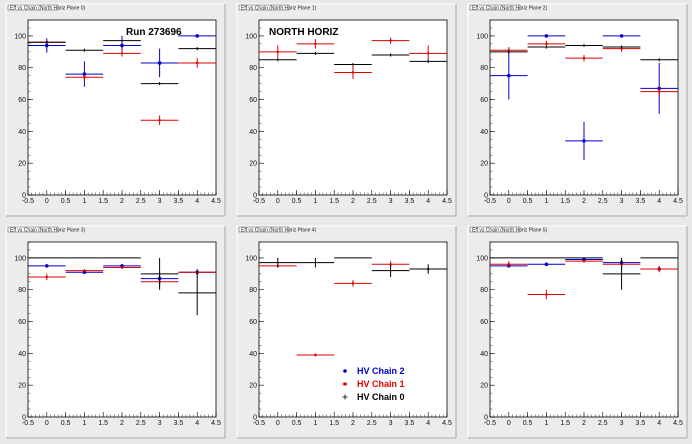  I want to click on legend-item: HV Chain 0, so click(373, 397).